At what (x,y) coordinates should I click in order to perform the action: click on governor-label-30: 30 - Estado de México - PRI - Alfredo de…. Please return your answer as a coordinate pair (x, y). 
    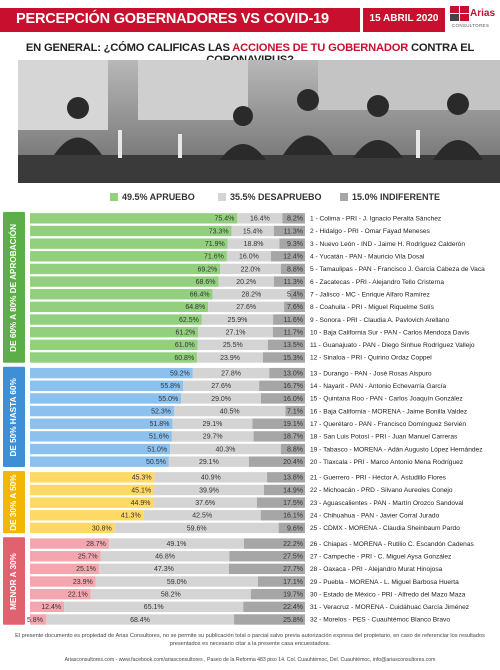
    Looking at the image, I should click on (388, 594).